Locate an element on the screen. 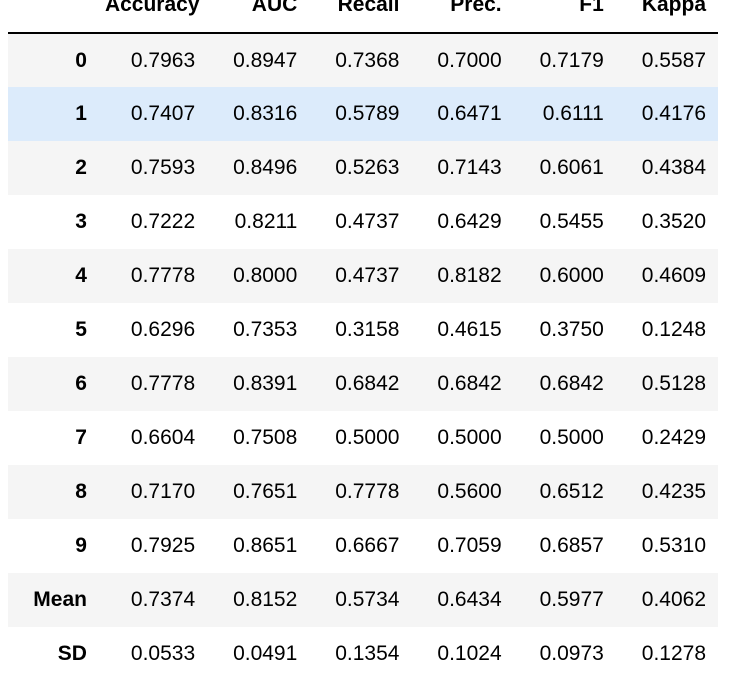  cell: 0.7374 is located at coordinates (163, 599).